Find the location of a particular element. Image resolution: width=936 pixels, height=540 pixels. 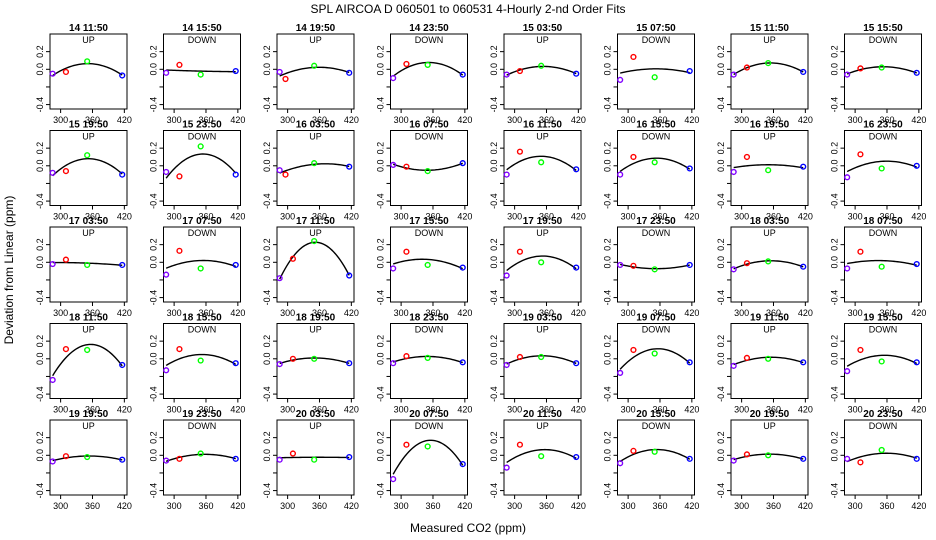

panel-title: 16 07:50 is located at coordinates (429, 125).